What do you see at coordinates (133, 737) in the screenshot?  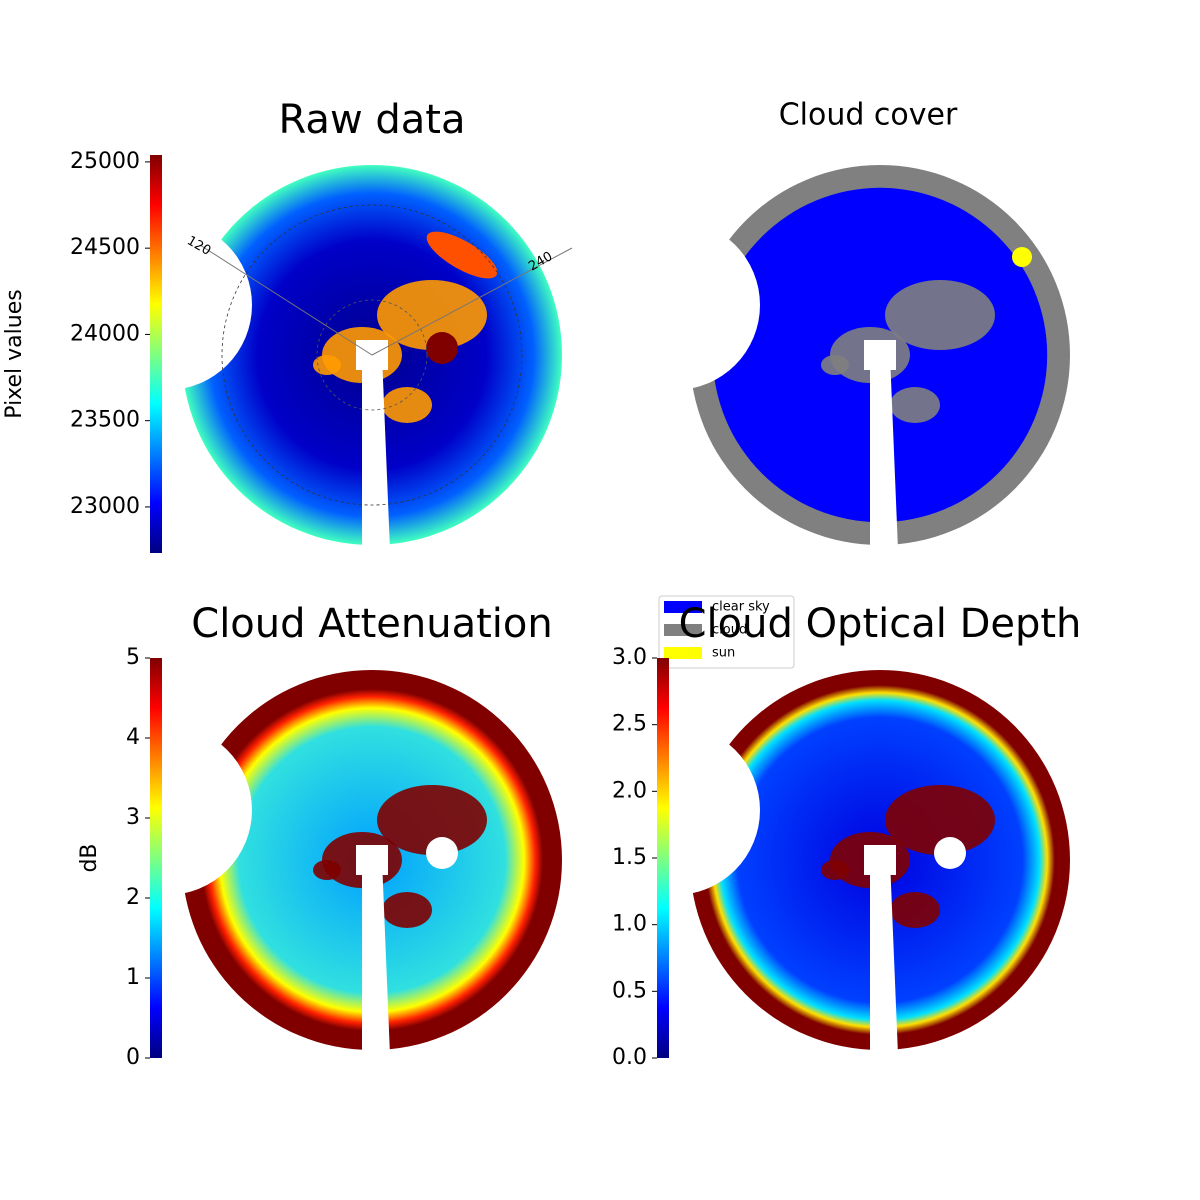 I see `colorbar-tick-label: 4` at bounding box center [133, 737].